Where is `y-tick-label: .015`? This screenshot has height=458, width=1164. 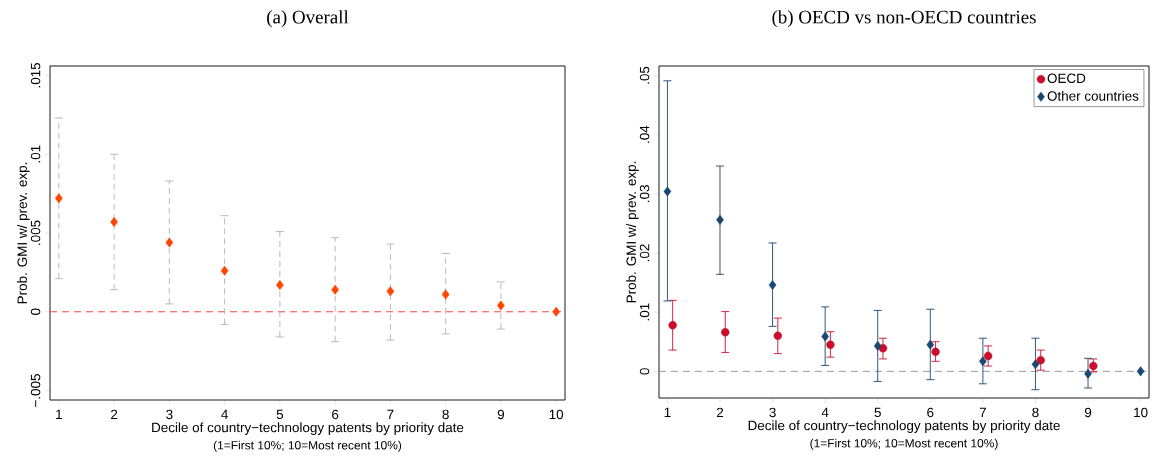
y-tick-label: .015 is located at coordinates (35, 75).